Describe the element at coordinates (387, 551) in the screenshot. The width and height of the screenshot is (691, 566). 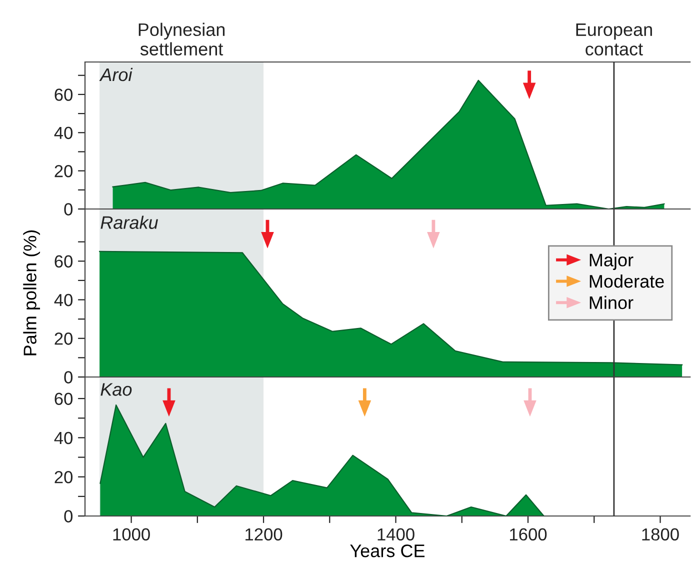
I see `x-axis-title: Years CE` at that location.